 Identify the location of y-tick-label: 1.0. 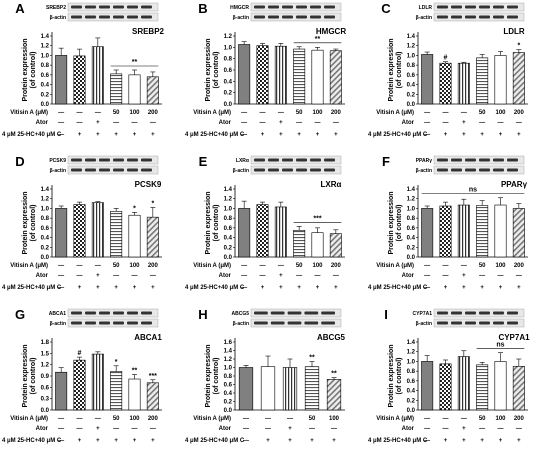
(411, 209).